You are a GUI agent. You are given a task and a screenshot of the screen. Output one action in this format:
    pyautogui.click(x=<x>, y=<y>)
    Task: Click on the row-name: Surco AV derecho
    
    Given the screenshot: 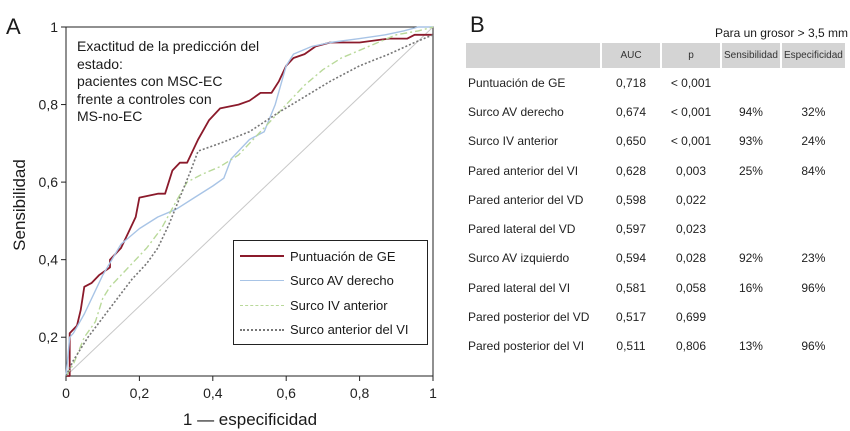 What is the action you would take?
    pyautogui.click(x=516, y=111)
    